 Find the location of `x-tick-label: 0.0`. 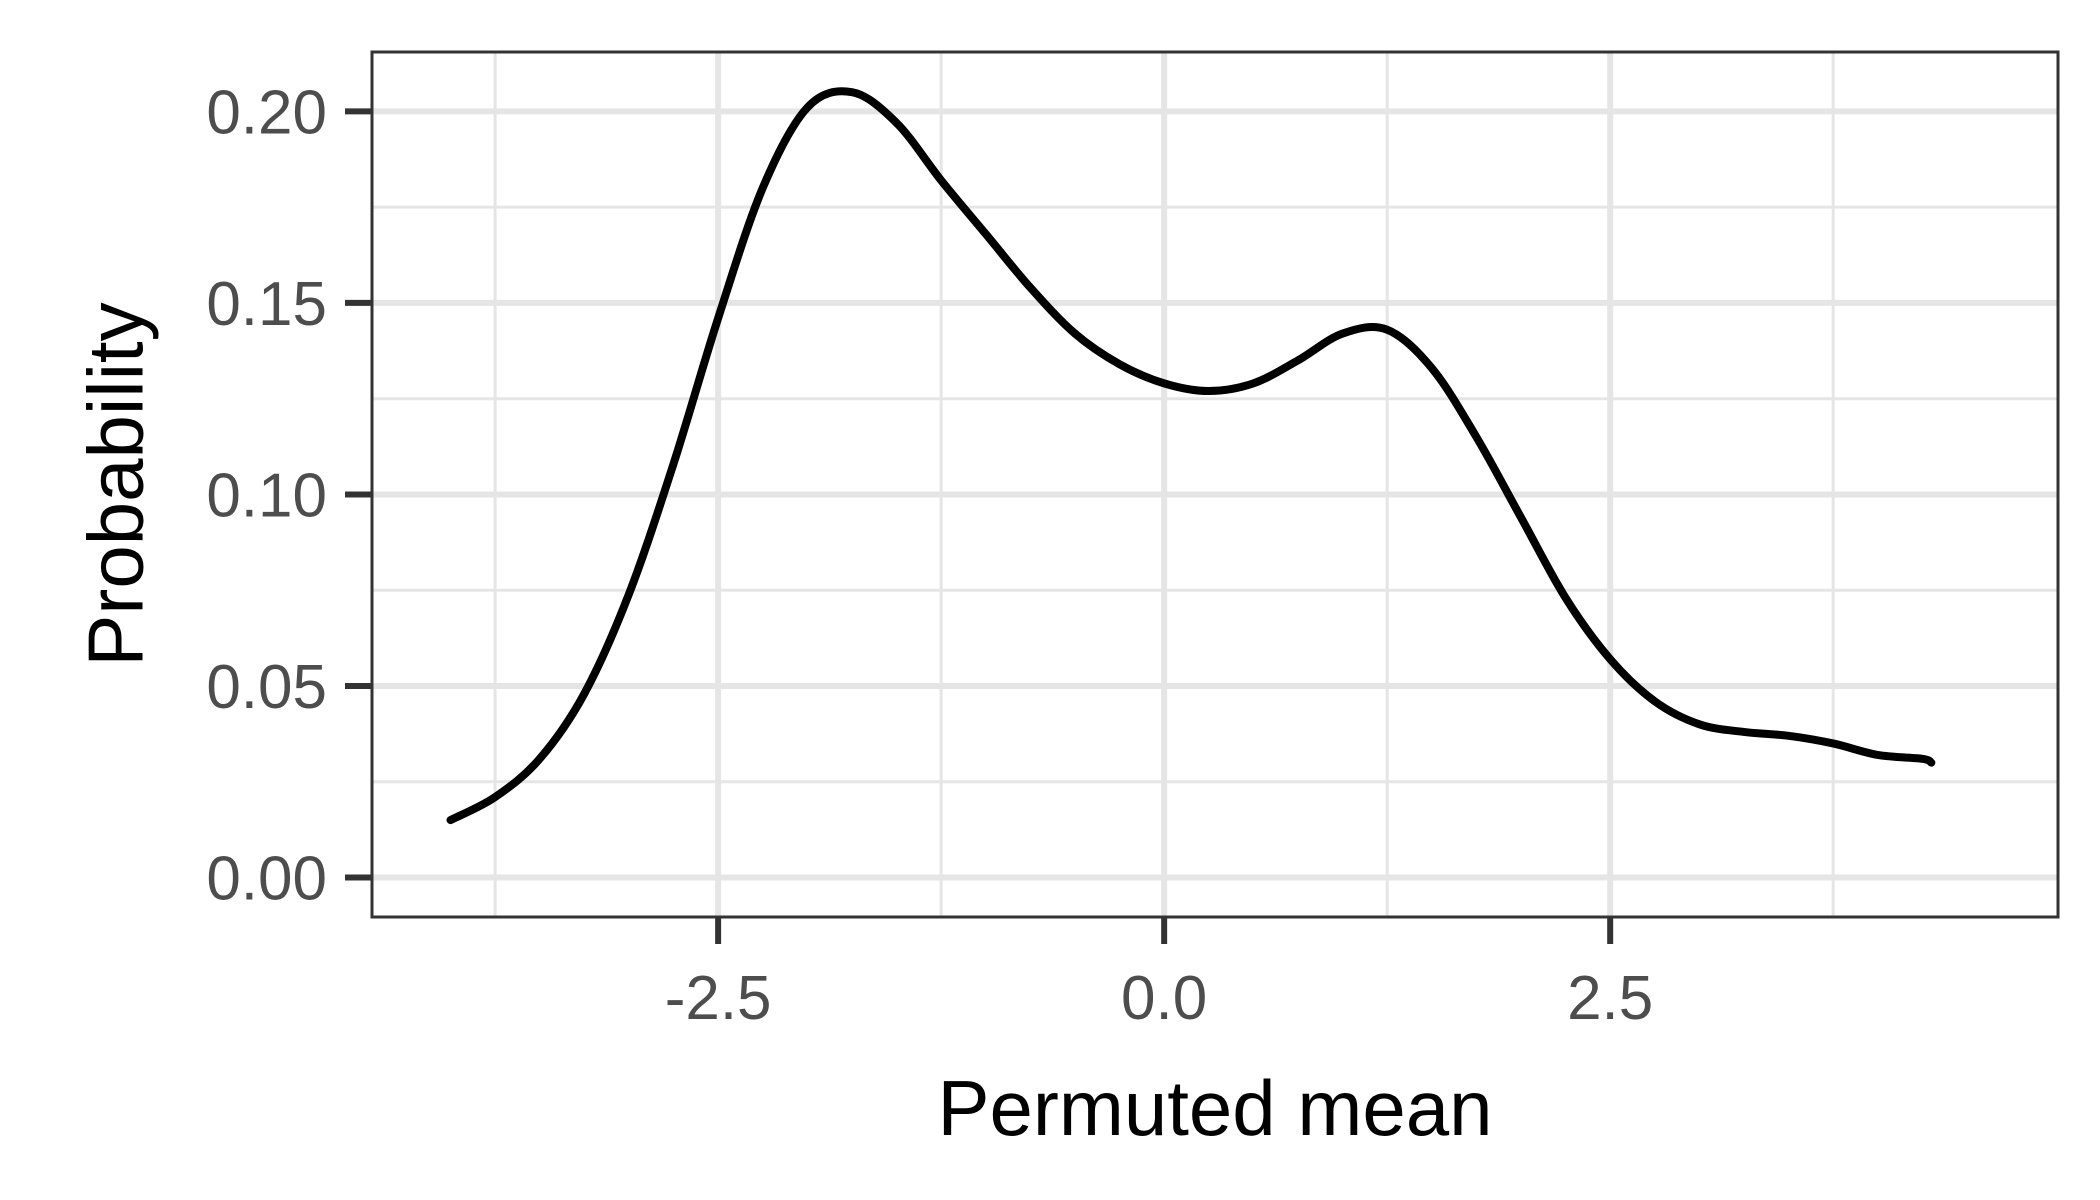

x-tick-label: 0.0 is located at coordinates (1164, 998).